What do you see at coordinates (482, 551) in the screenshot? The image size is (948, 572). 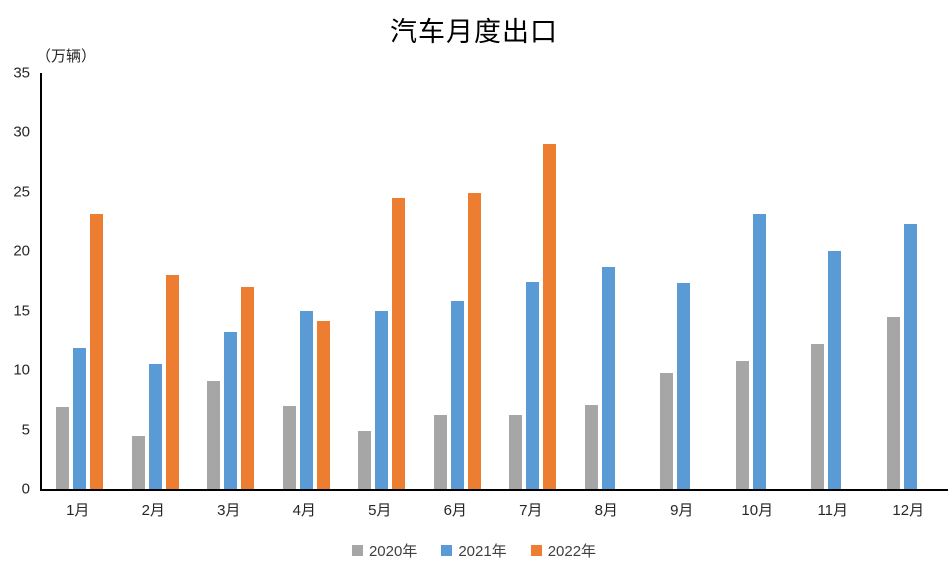 I see `legend-label: 2021年` at bounding box center [482, 551].